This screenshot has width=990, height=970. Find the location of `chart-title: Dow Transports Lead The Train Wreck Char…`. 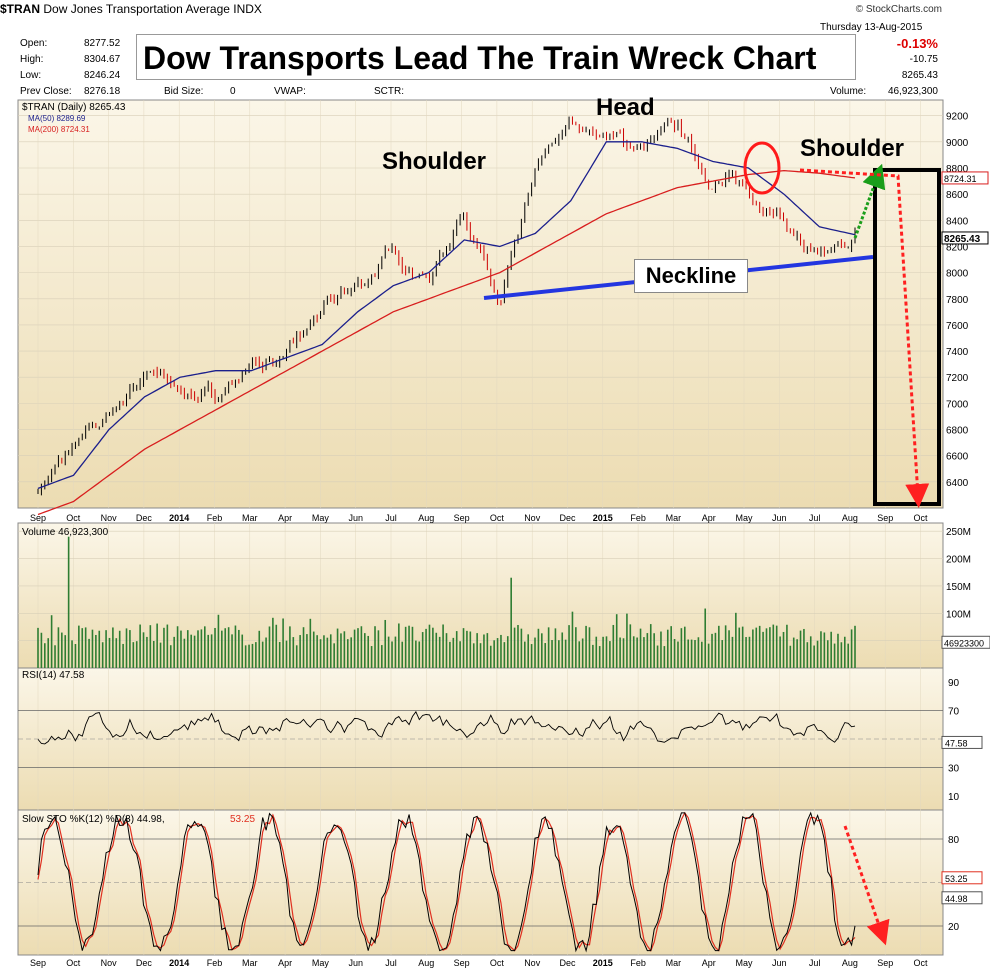

chart-title: Dow Transports Lead The Train Wreck Char… is located at coordinates (496, 57).